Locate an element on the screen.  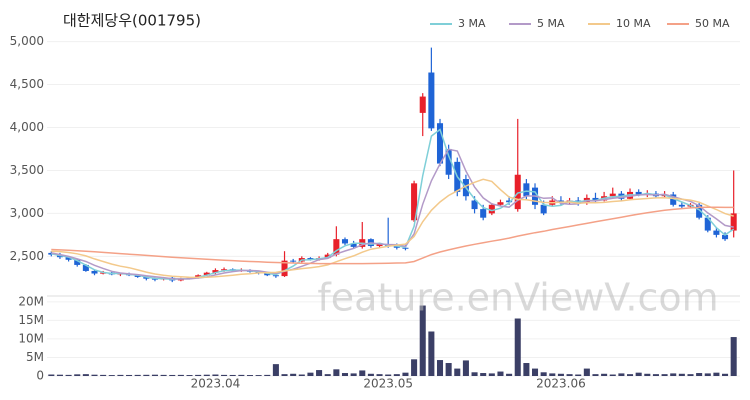
legend-label: 3 MA is located at coordinates (472, 23).